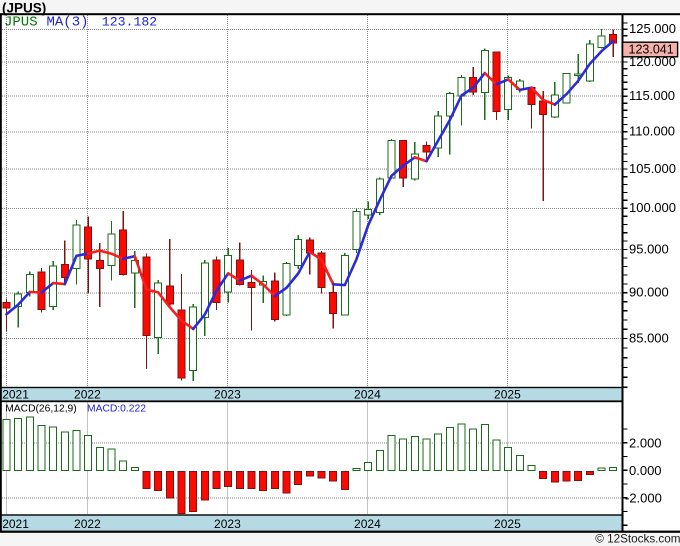 This screenshot has width=680, height=546. I want to click on svg-text: MACD(26,12,9), so click(41, 408).